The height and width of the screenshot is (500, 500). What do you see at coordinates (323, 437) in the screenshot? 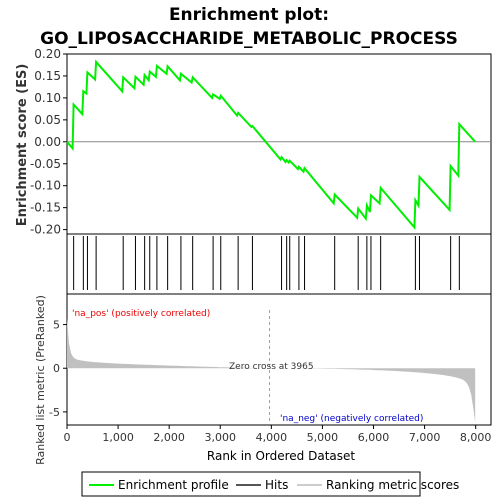
I see `xtick-label: 5,000` at bounding box center [323, 437].